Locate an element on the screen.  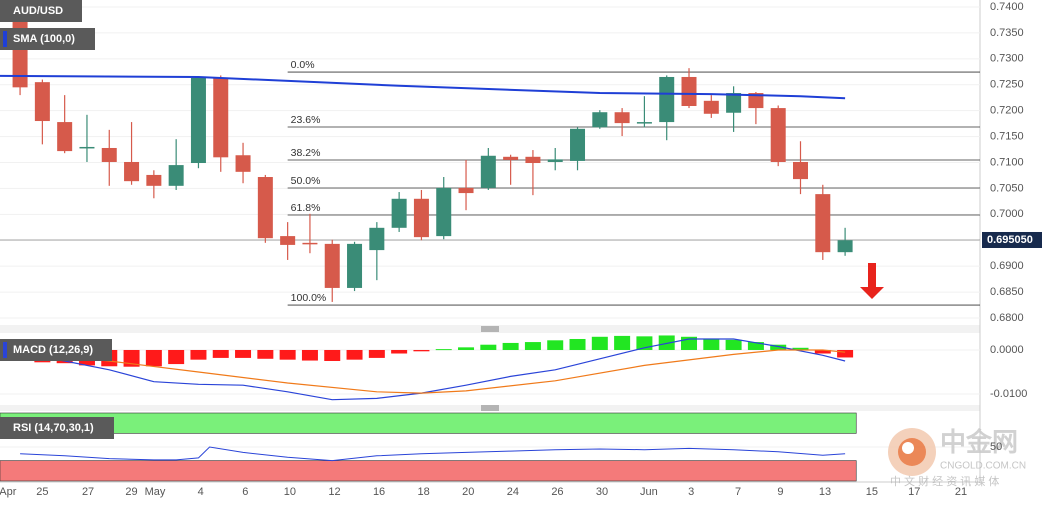
y-tick-label: 0.7400 is located at coordinates (1007, 7).